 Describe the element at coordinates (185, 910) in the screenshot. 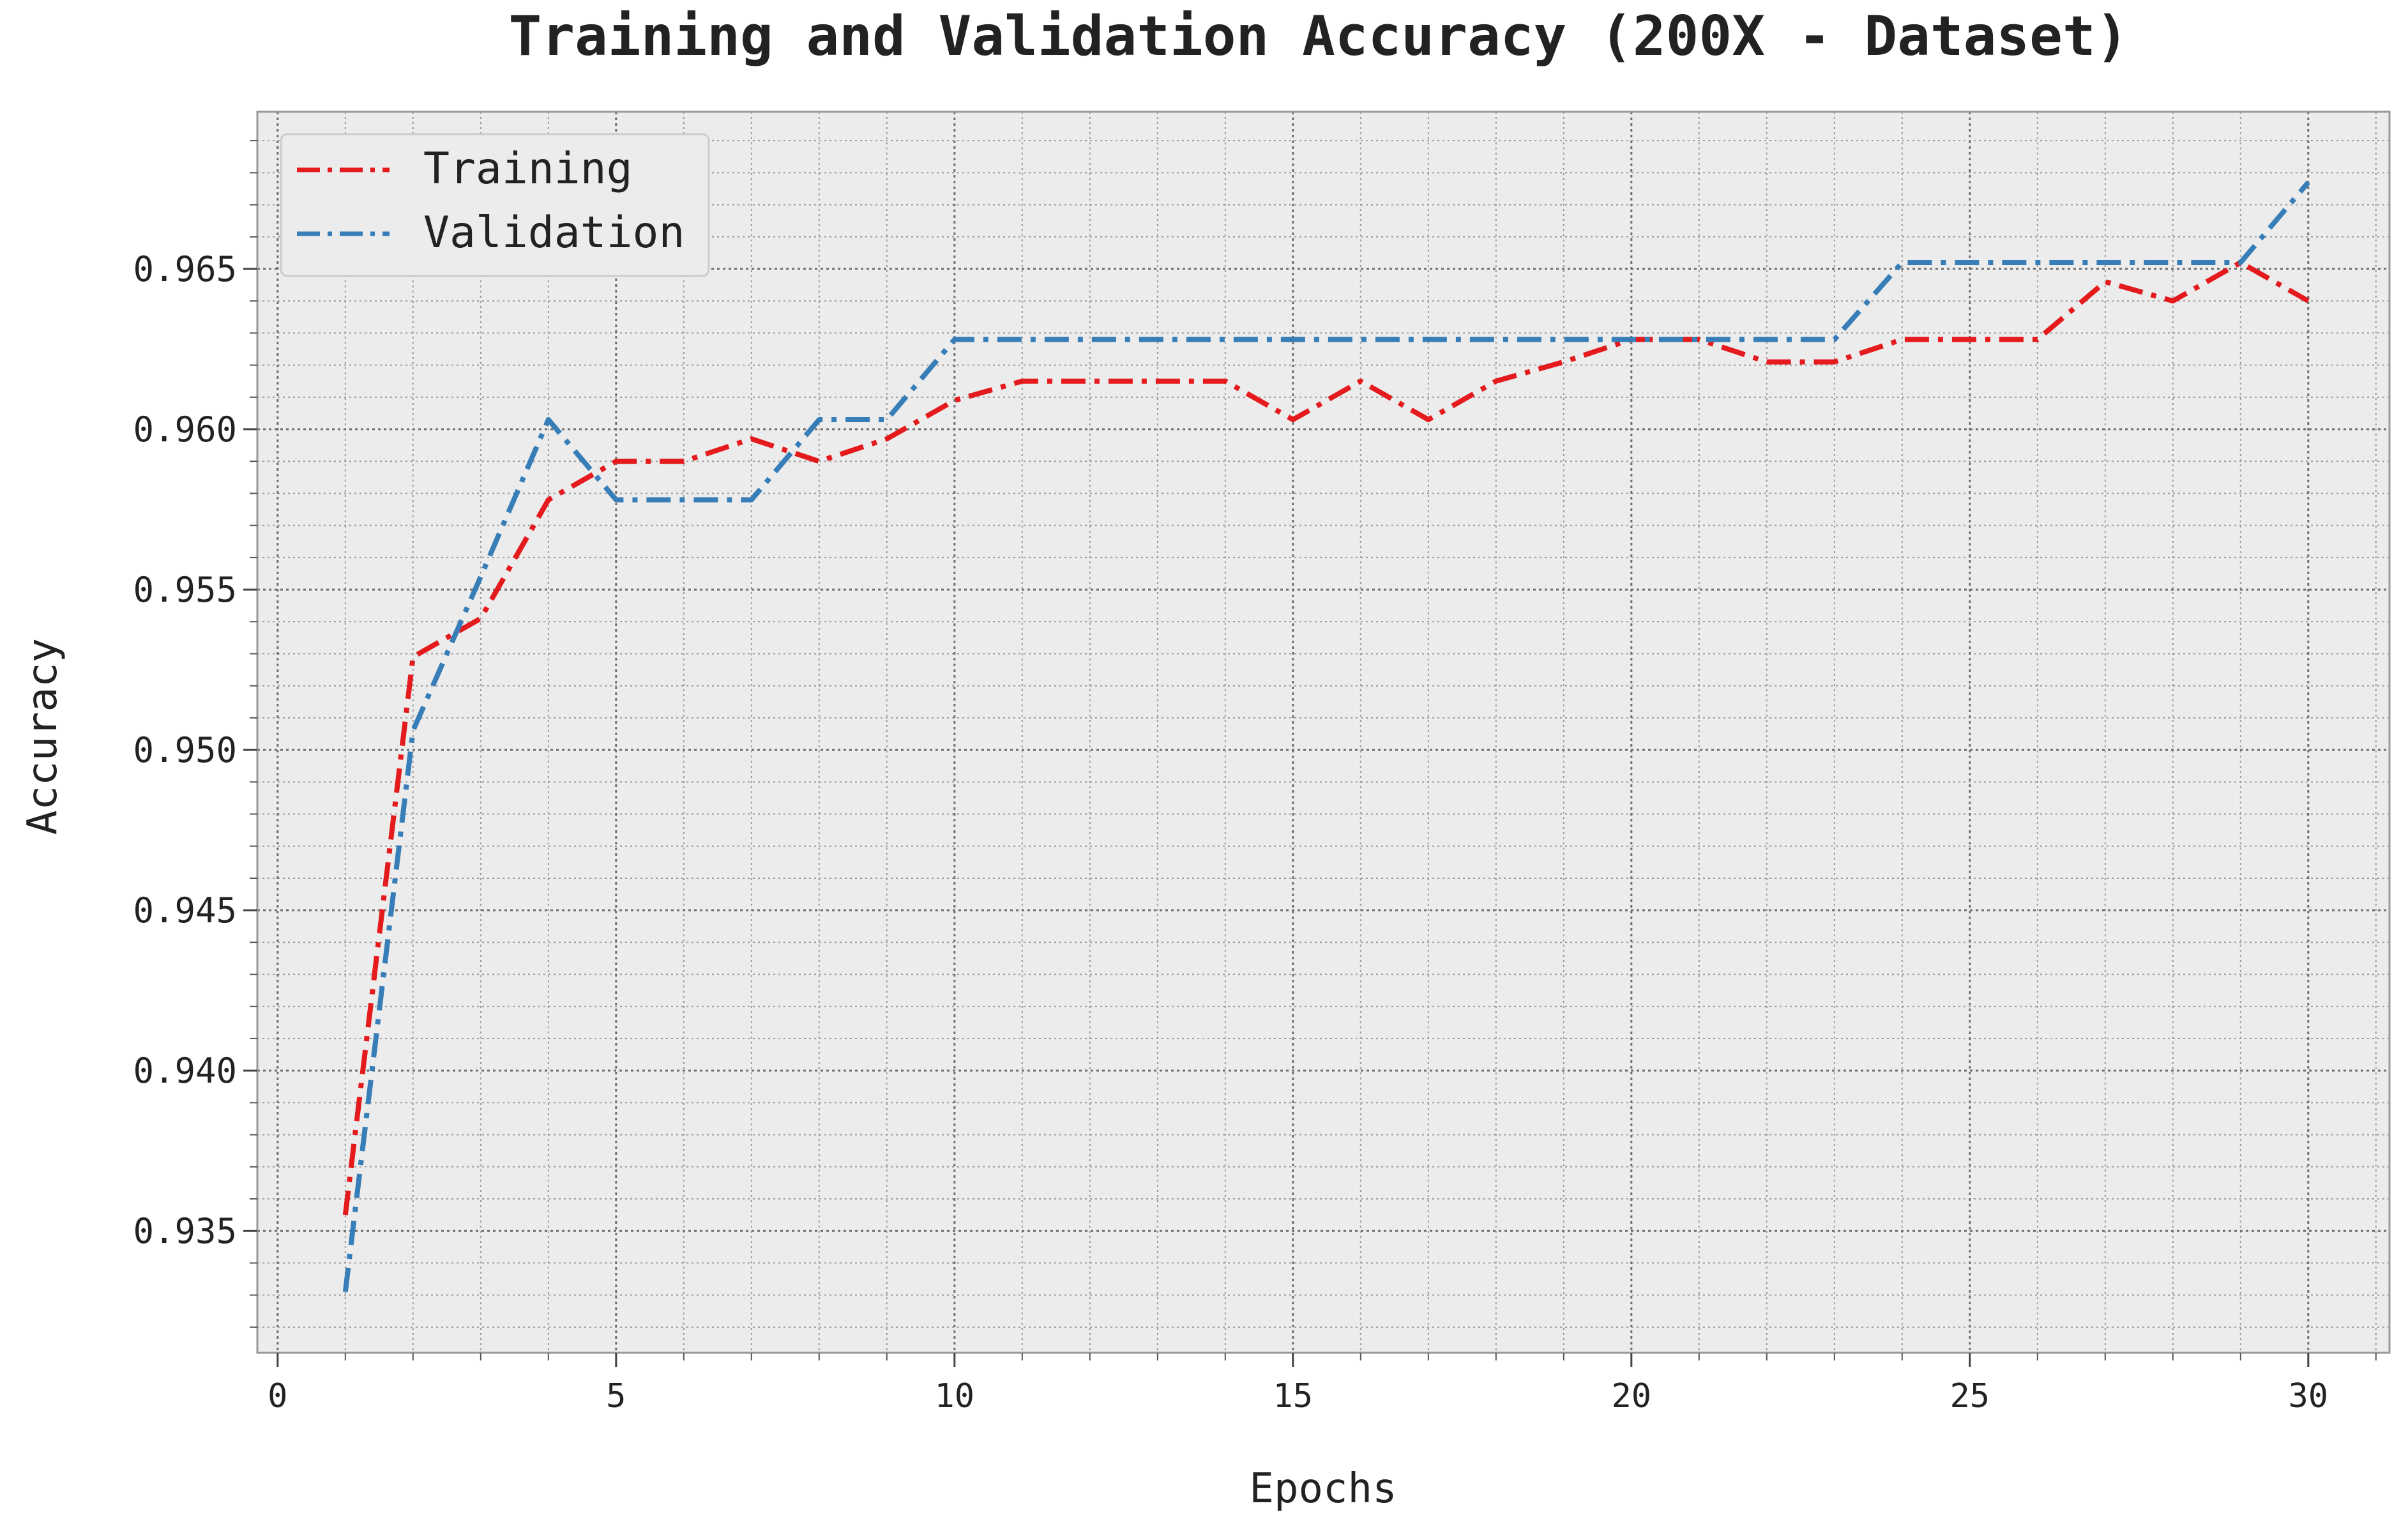

I see `y-tick-label: 0.945` at that location.